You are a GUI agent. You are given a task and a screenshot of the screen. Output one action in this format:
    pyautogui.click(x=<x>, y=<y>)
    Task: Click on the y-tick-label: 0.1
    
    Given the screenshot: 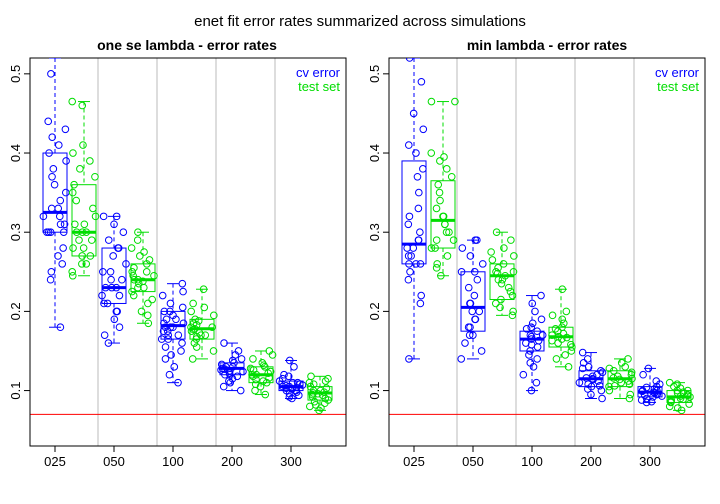 What is the action you would take?
    pyautogui.click(x=15, y=391)
    